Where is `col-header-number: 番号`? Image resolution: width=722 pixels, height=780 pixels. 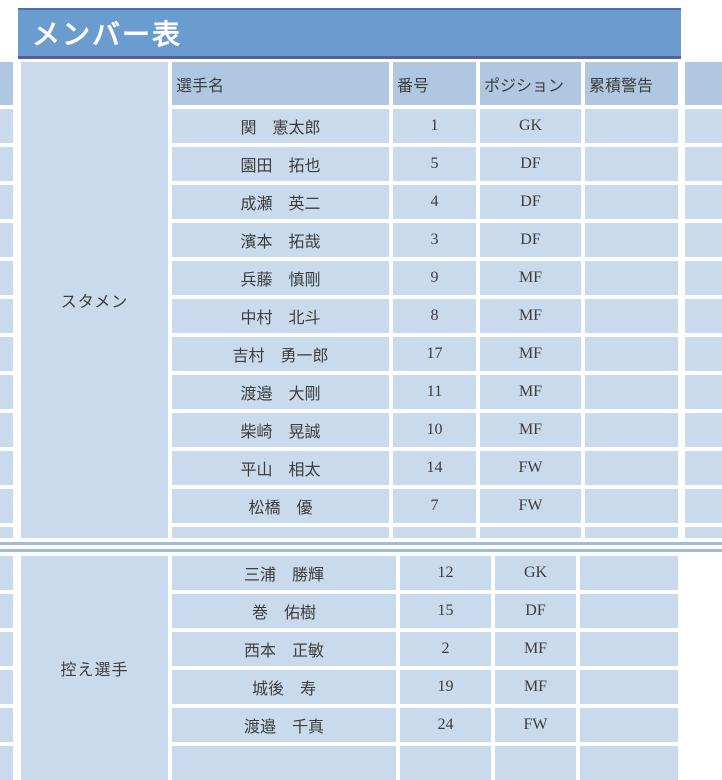 col-header-number: 番号 is located at coordinates (434, 83).